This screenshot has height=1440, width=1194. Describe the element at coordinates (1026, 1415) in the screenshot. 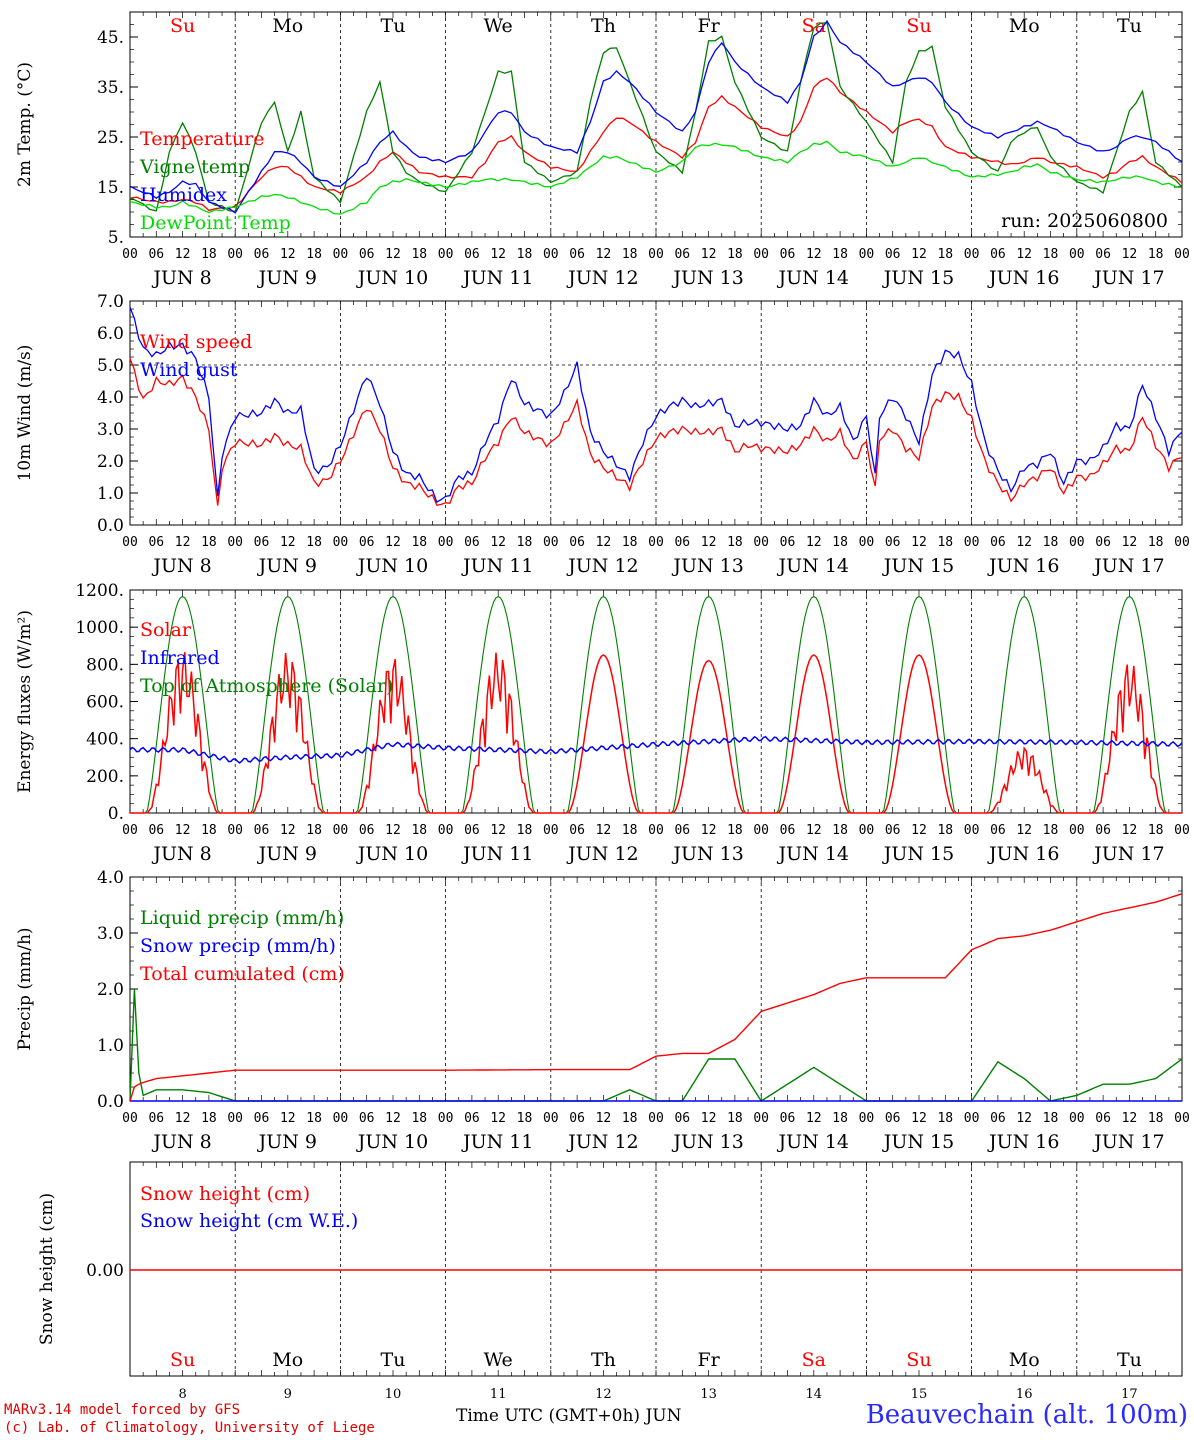

I see `station-name: Beauvechain (alt. 100m)` at that location.